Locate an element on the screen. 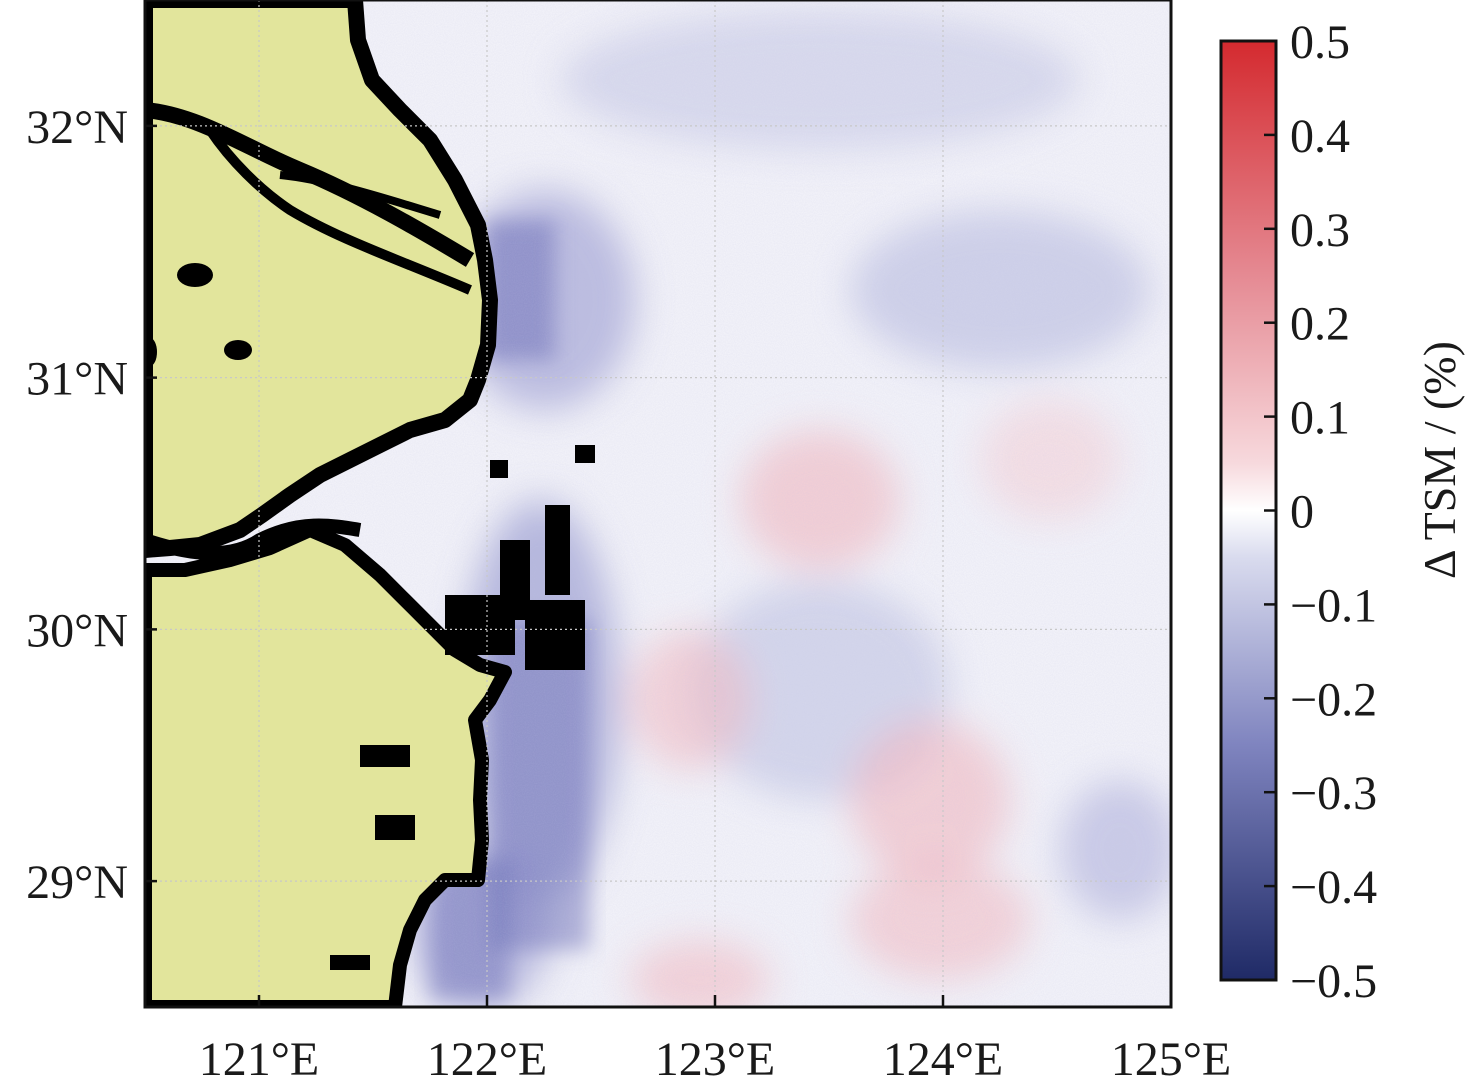  lon-tick-label: 121°E is located at coordinates (259, 1059).